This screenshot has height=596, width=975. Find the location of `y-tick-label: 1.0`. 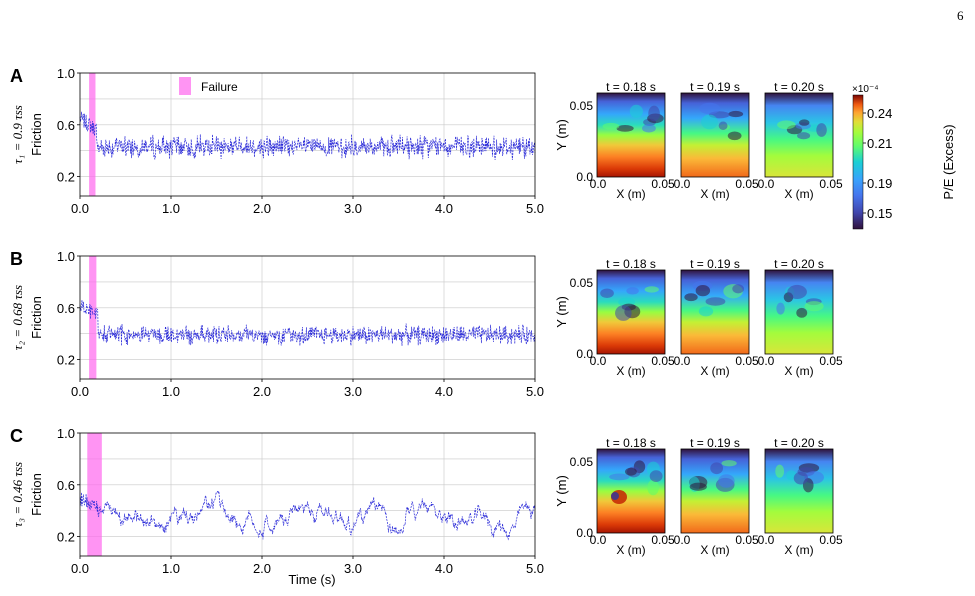

y-tick-label: 1.0 is located at coordinates (66, 433).